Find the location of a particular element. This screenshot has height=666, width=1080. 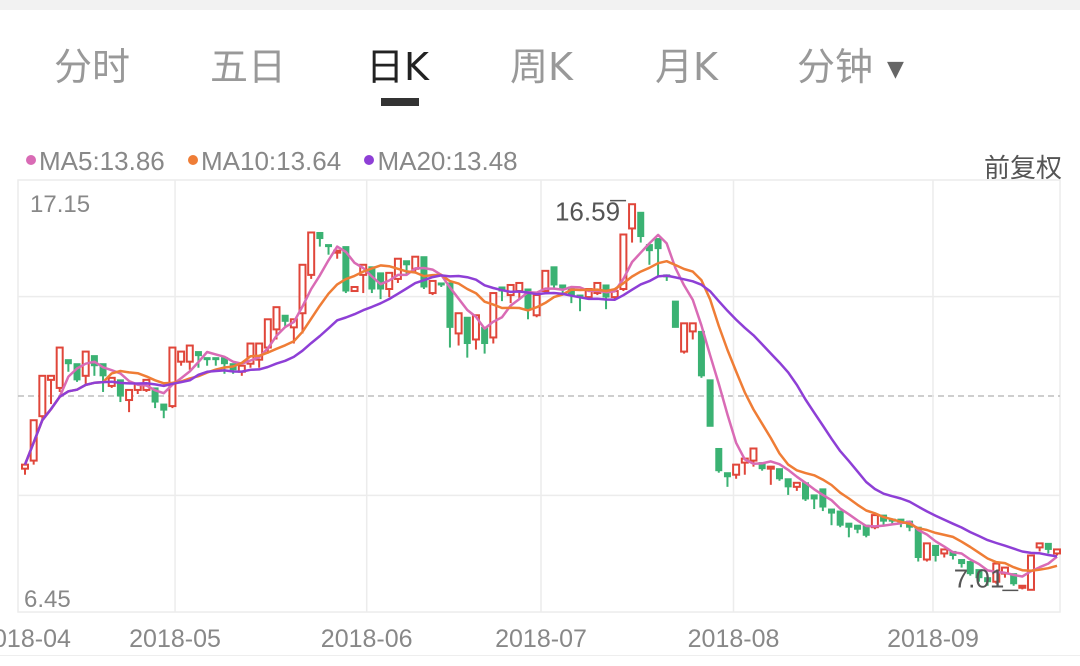

legend-ma5: MA5:13.86 is located at coordinates (95, 161).